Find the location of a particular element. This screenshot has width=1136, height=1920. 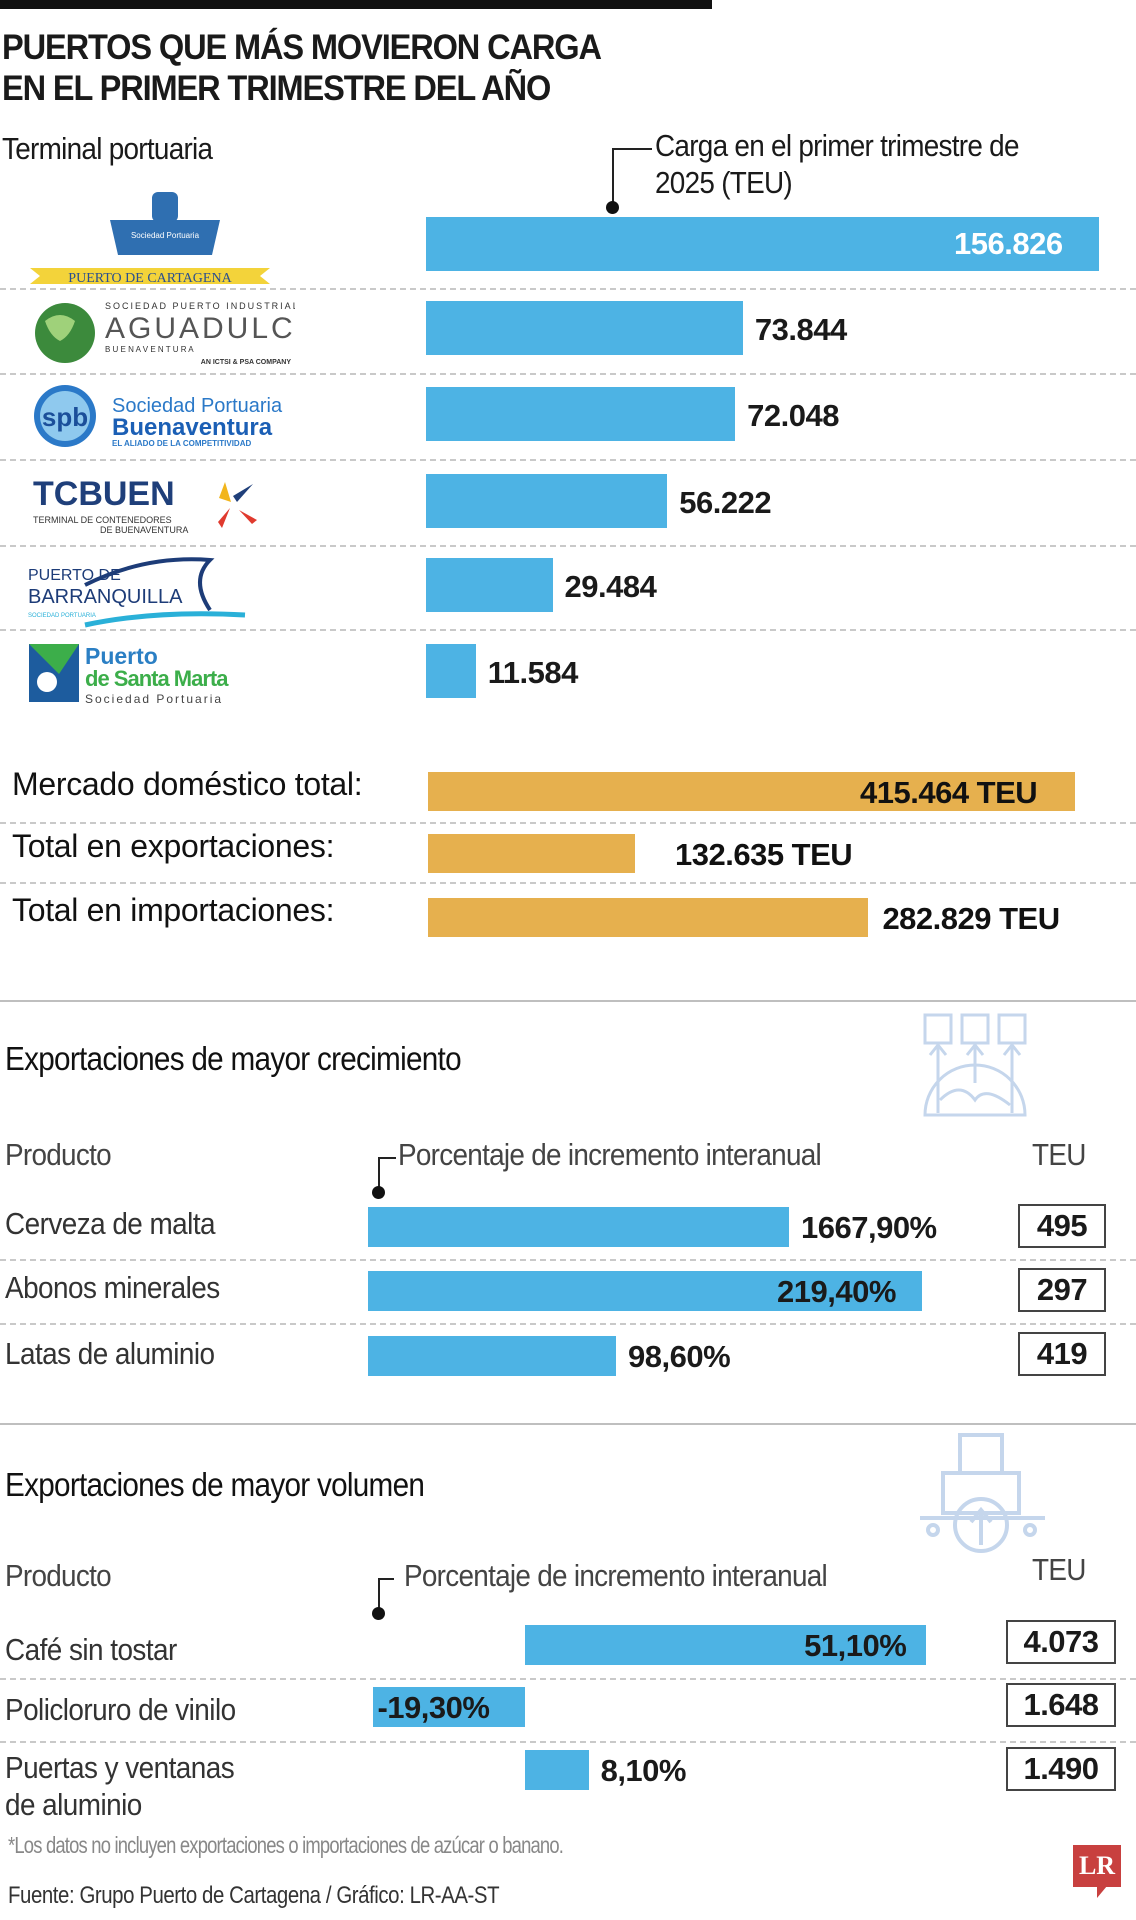

port-value-label: 56.222 is located at coordinates (725, 502).